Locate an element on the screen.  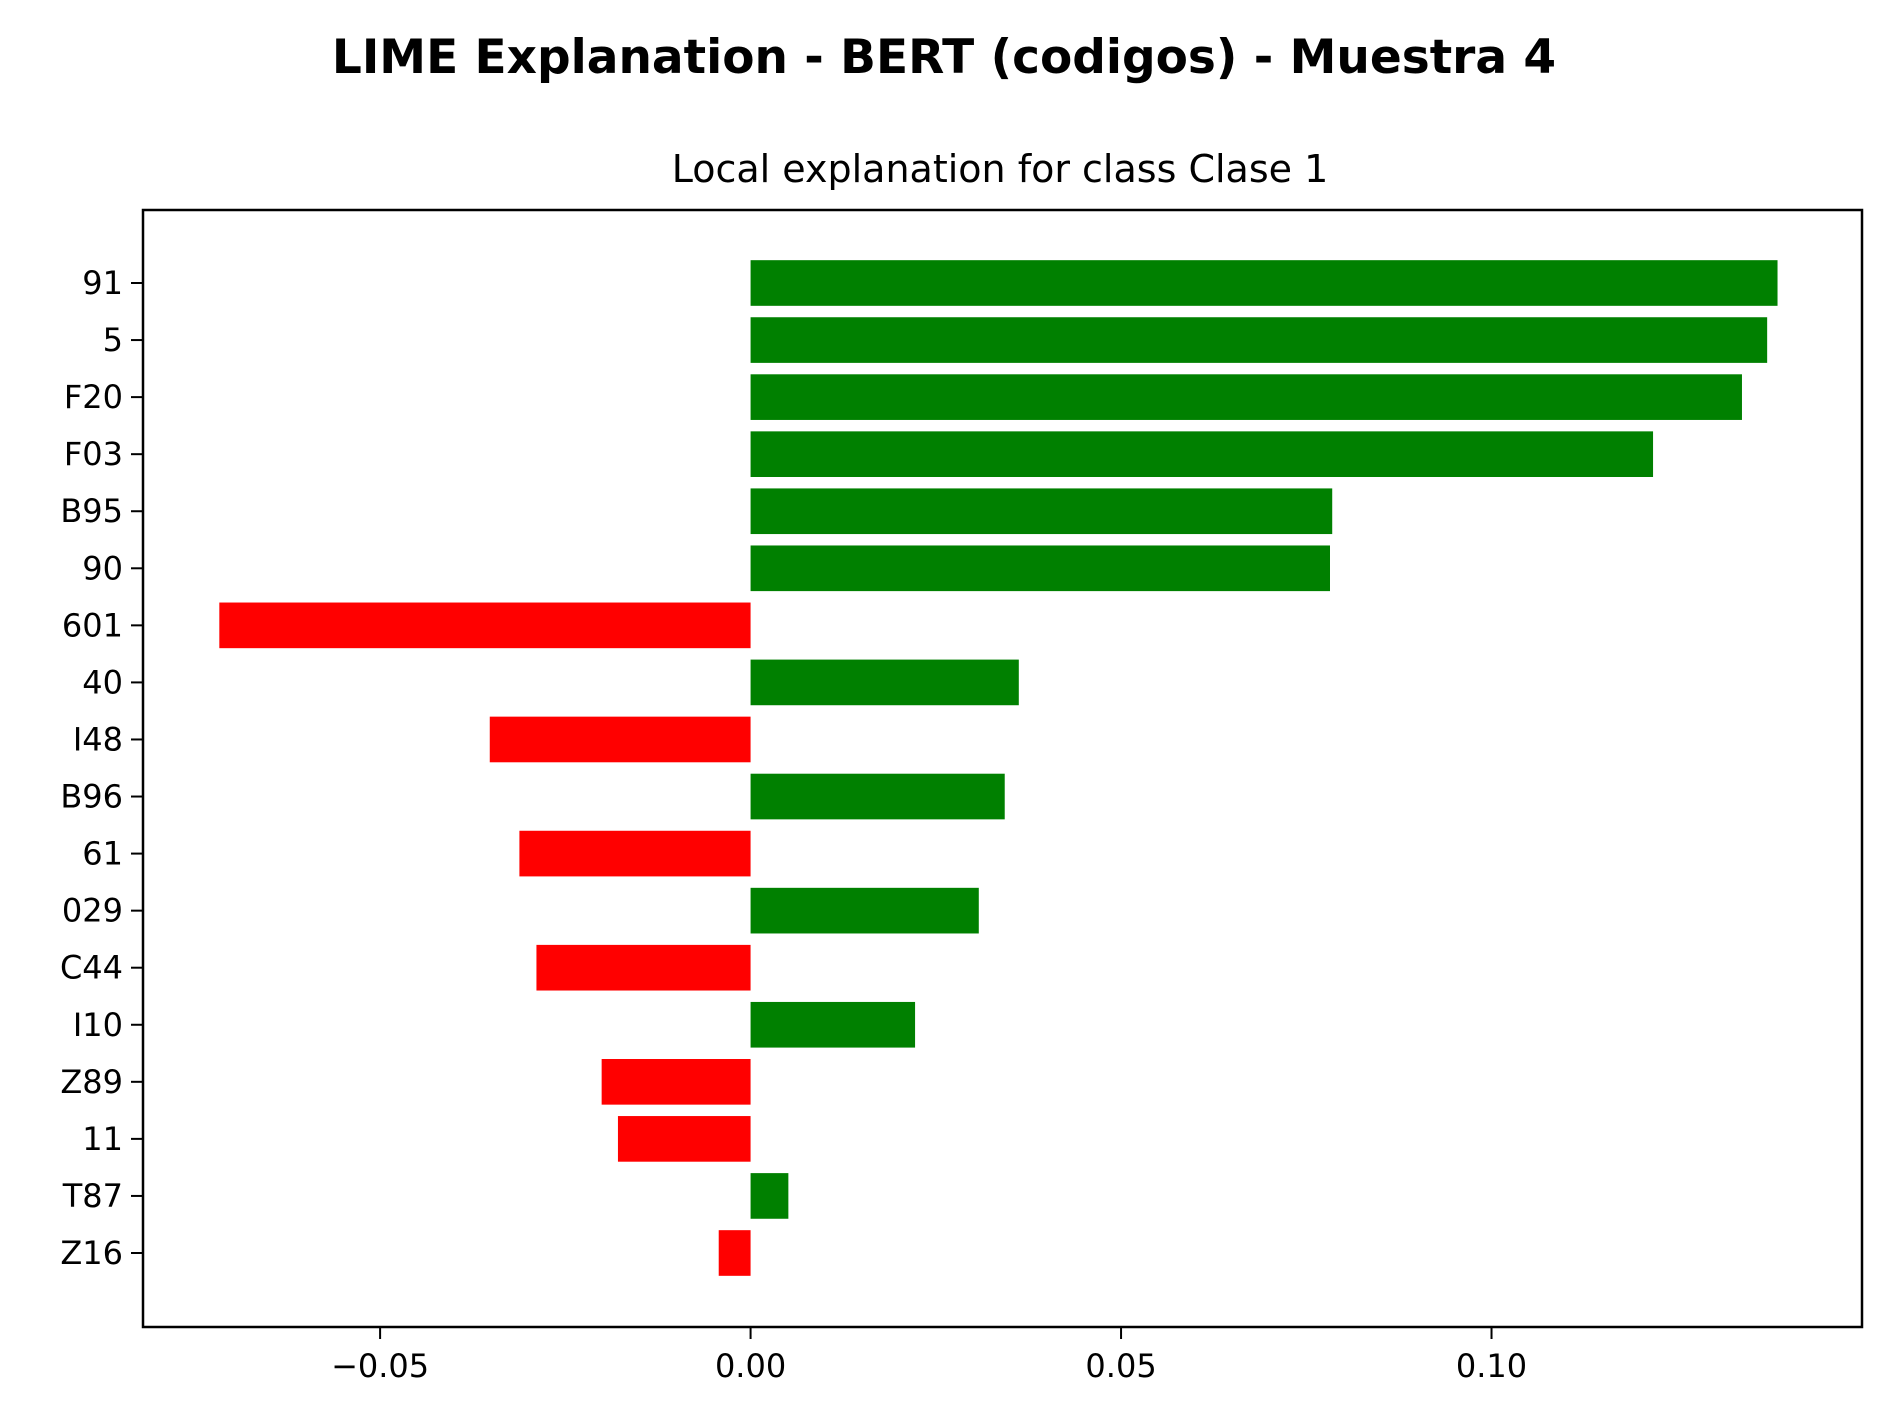
chart-title: Local explanation for class Clase 1 is located at coordinates (1000, 169).